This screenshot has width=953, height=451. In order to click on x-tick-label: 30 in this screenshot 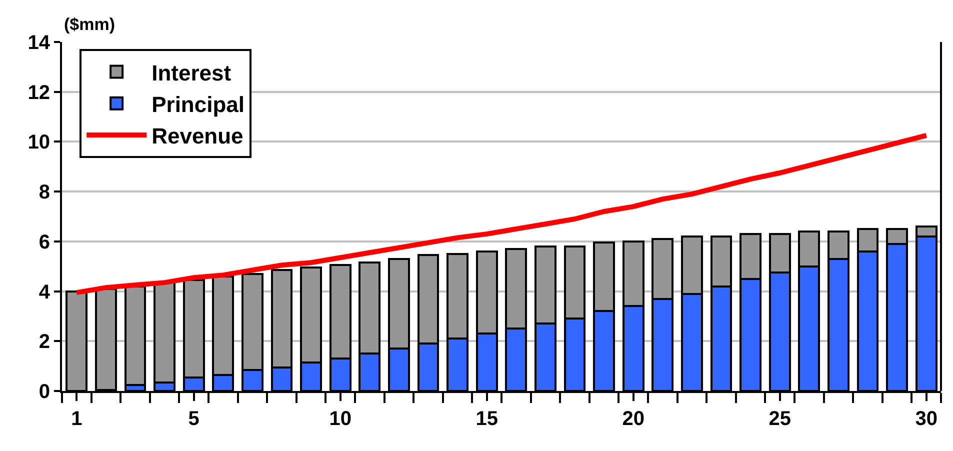, I will do `click(926, 419)`.